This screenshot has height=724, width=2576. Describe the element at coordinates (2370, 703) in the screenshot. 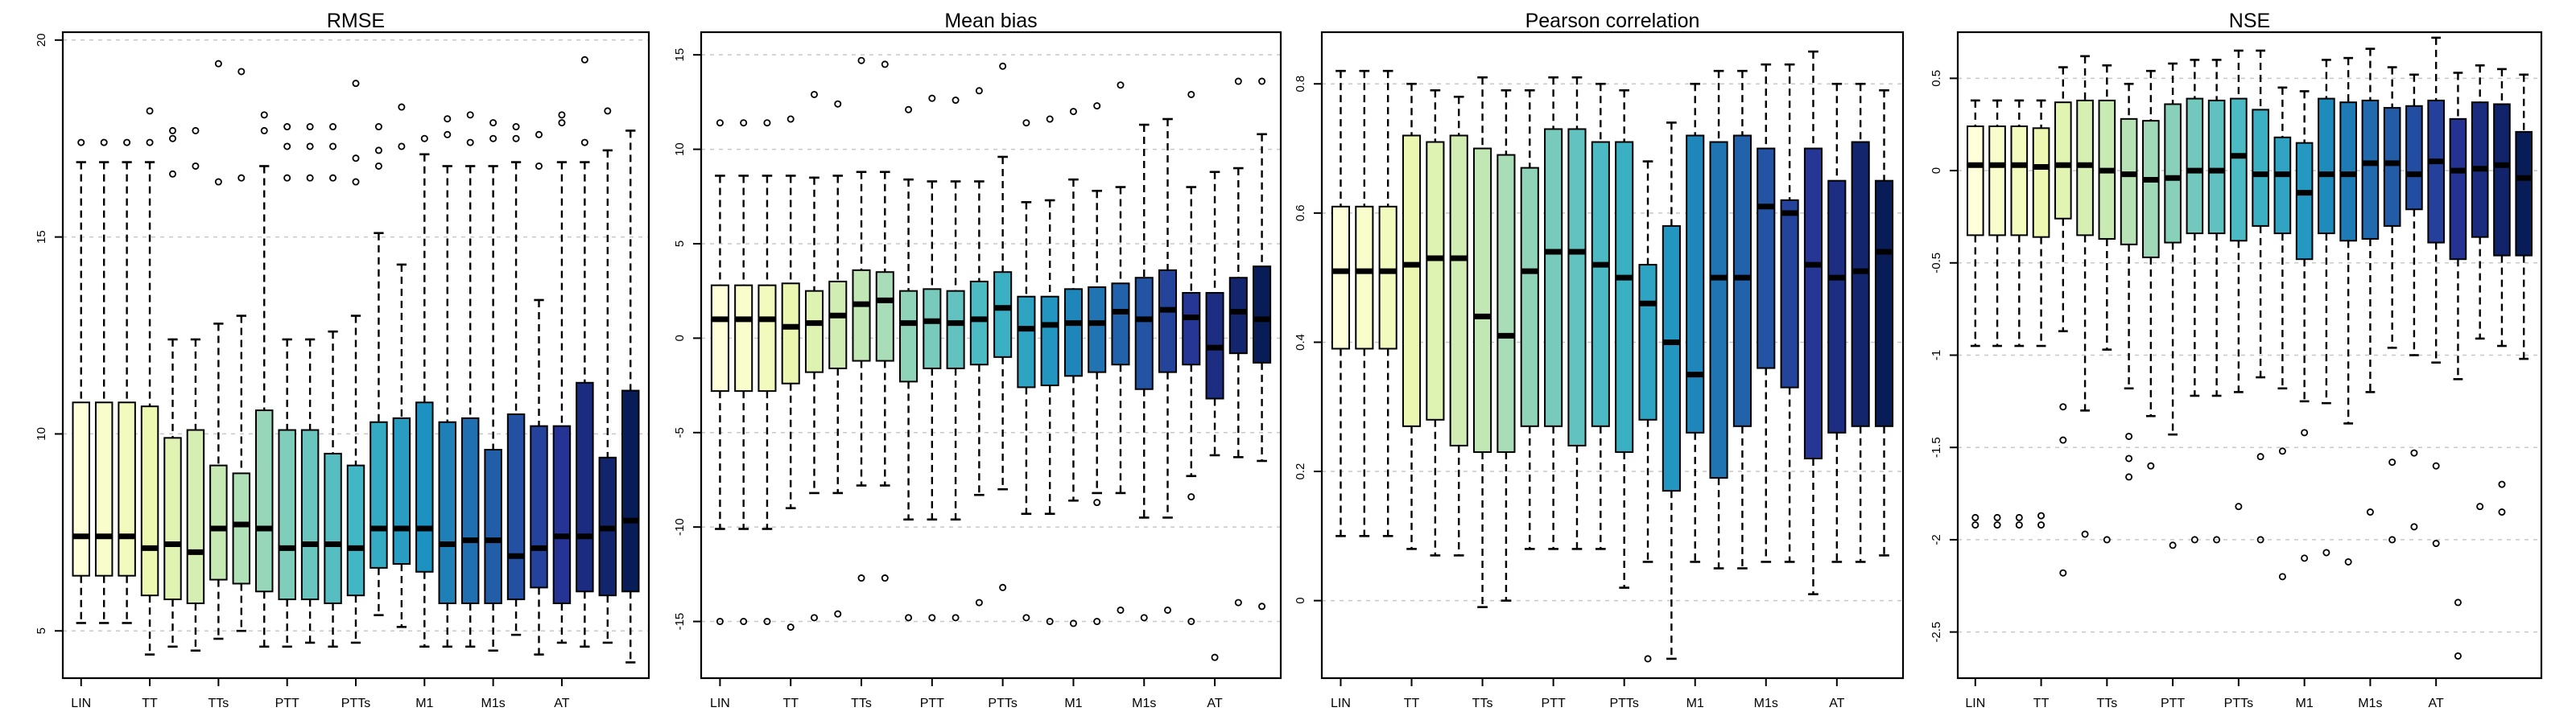

I see `x-tick-label: M1s` at that location.